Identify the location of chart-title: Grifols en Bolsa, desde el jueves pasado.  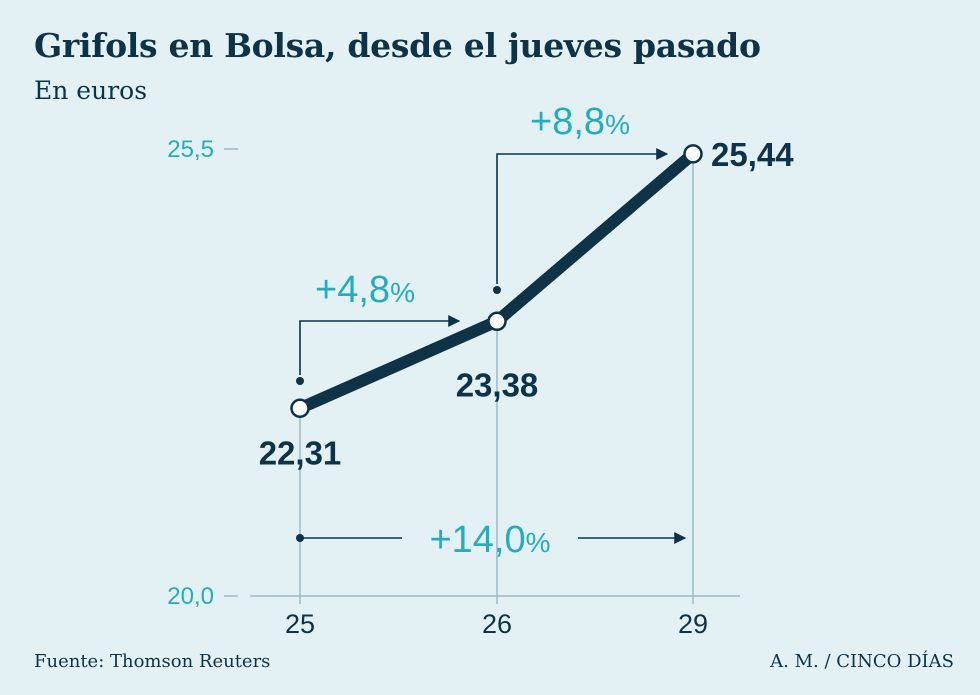
(397, 45).